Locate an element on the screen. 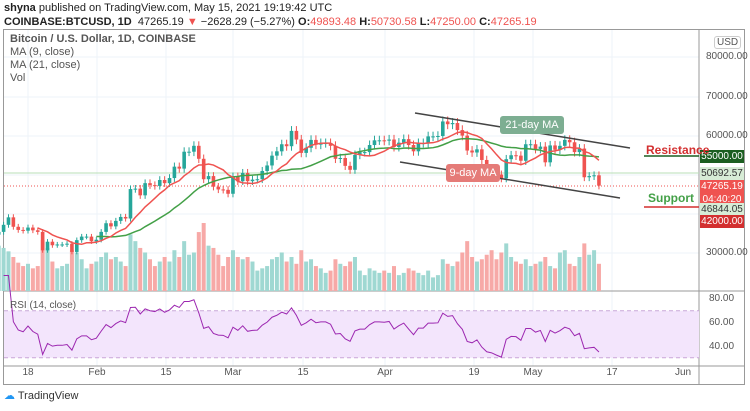 Image resolution: width=750 pixels, height=411 pixels. high-label: H: is located at coordinates (365, 22).